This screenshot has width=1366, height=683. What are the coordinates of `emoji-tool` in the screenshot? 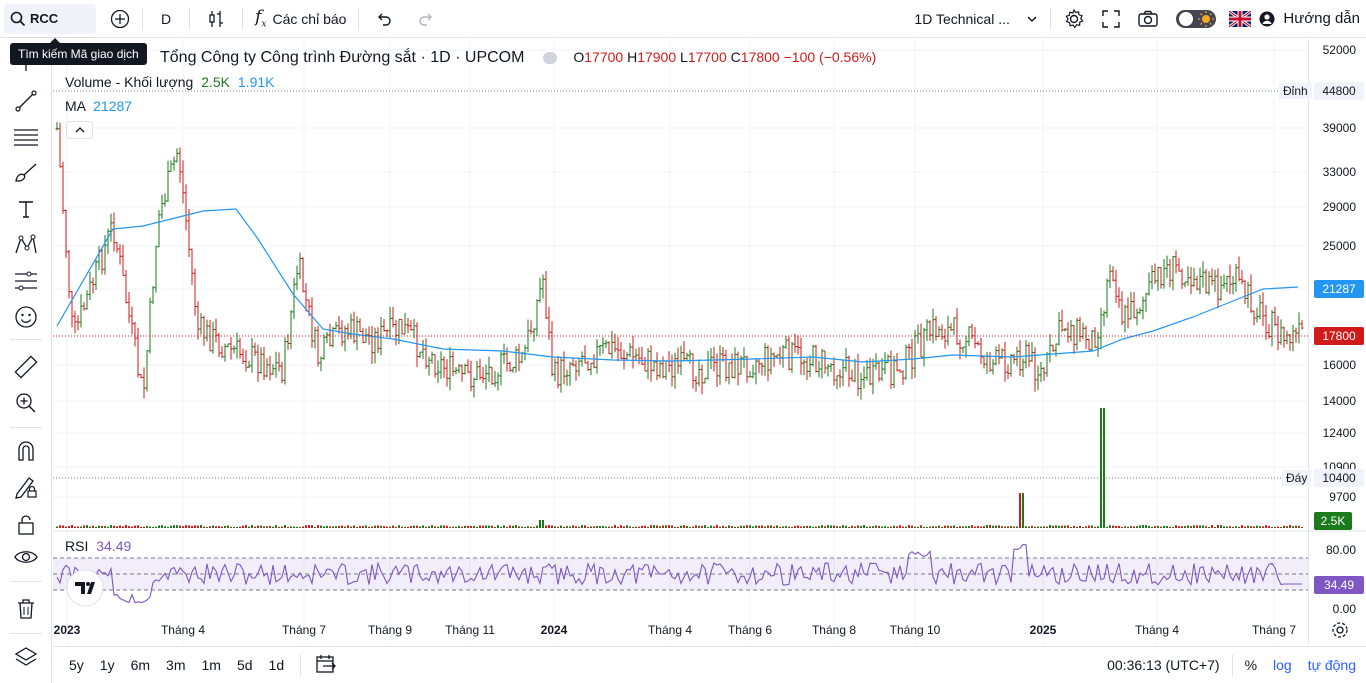 It's located at (26, 317).